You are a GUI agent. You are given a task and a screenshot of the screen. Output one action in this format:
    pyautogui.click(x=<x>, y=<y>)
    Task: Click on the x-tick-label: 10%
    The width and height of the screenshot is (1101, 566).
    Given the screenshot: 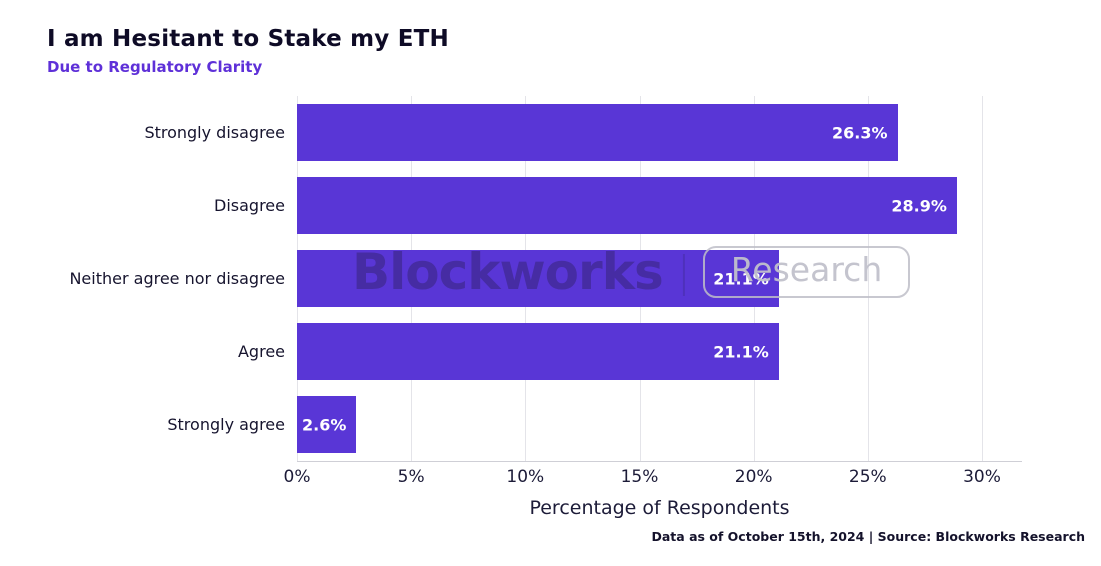 What is the action you would take?
    pyautogui.click(x=525, y=477)
    